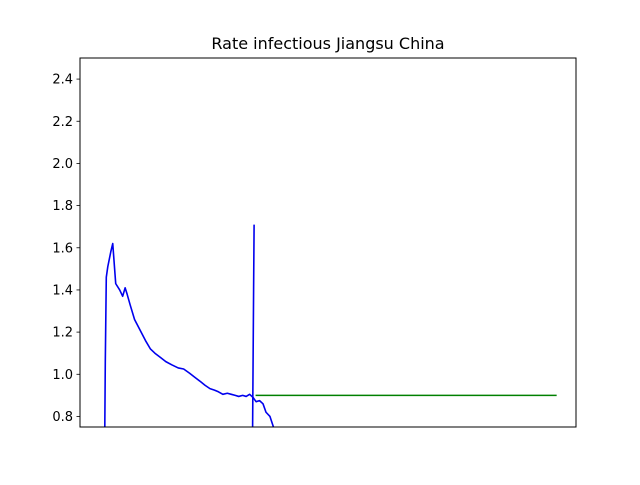  What do you see at coordinates (62, 248) in the screenshot?
I see `y-tick-label: 1.6` at bounding box center [62, 248].